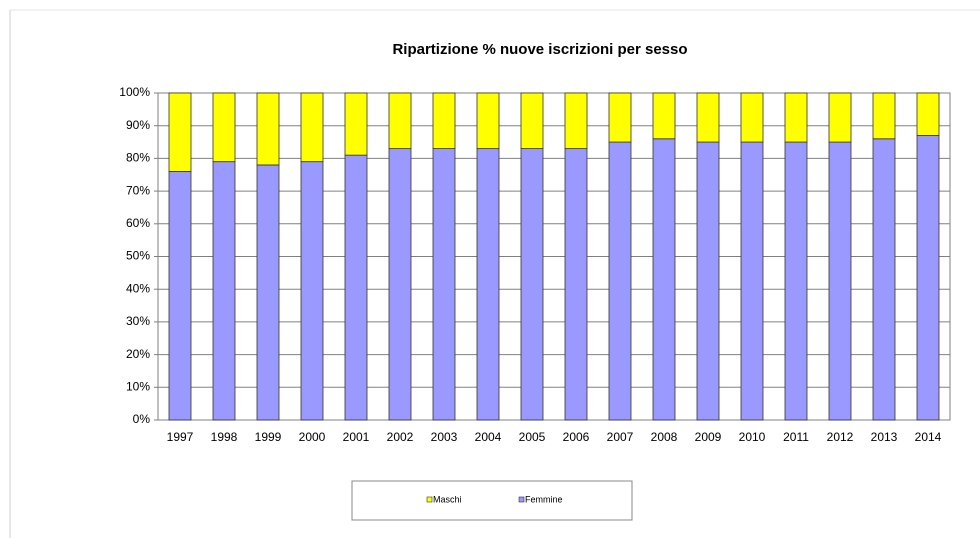  What do you see at coordinates (138, 288) in the screenshot?
I see `y-tick-label: 40%` at bounding box center [138, 288].